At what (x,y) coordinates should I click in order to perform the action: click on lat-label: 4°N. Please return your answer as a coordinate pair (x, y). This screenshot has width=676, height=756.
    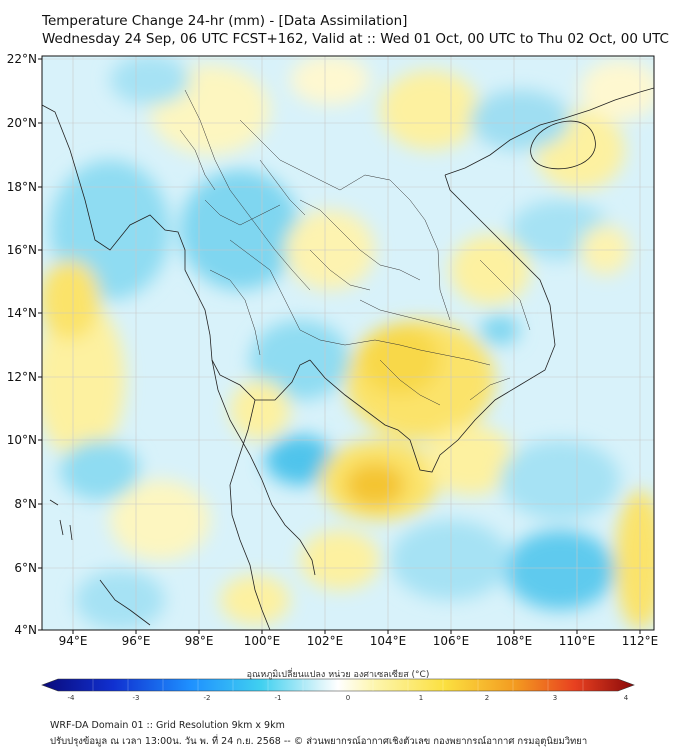
    Looking at the image, I should click on (25, 630).